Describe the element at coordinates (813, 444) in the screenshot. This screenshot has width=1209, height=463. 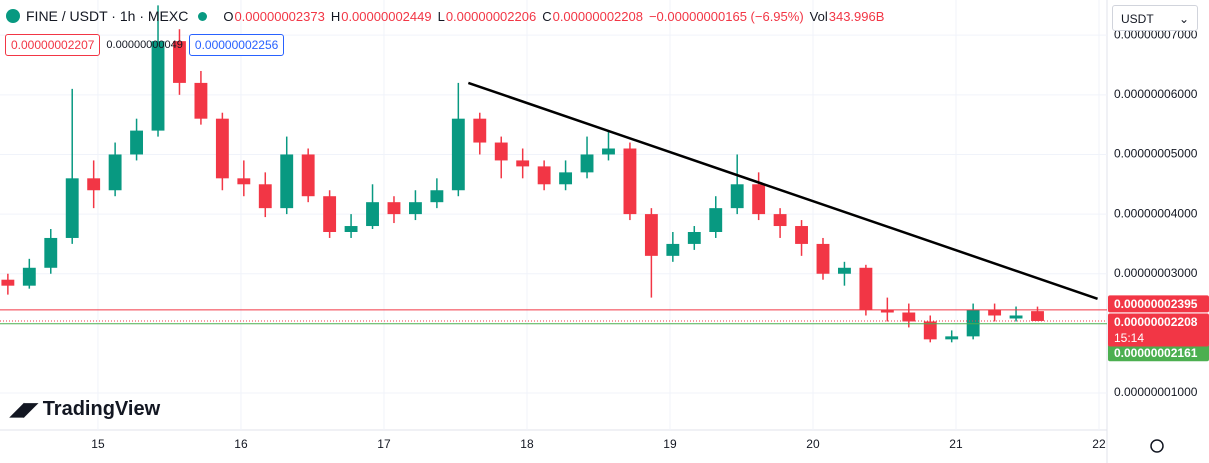
I see `x-tick-label: 20` at that location.